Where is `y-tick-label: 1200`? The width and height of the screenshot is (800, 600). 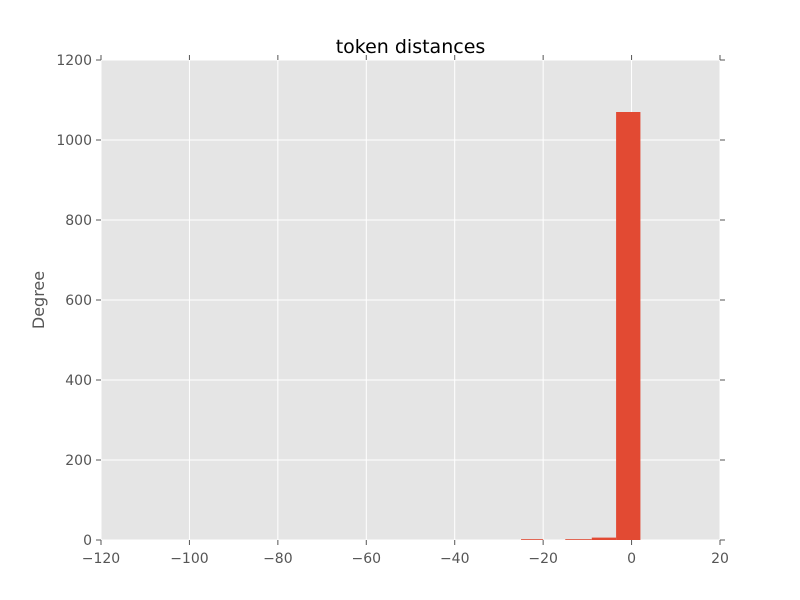
y-tick-label: 1200 is located at coordinates (74, 61).